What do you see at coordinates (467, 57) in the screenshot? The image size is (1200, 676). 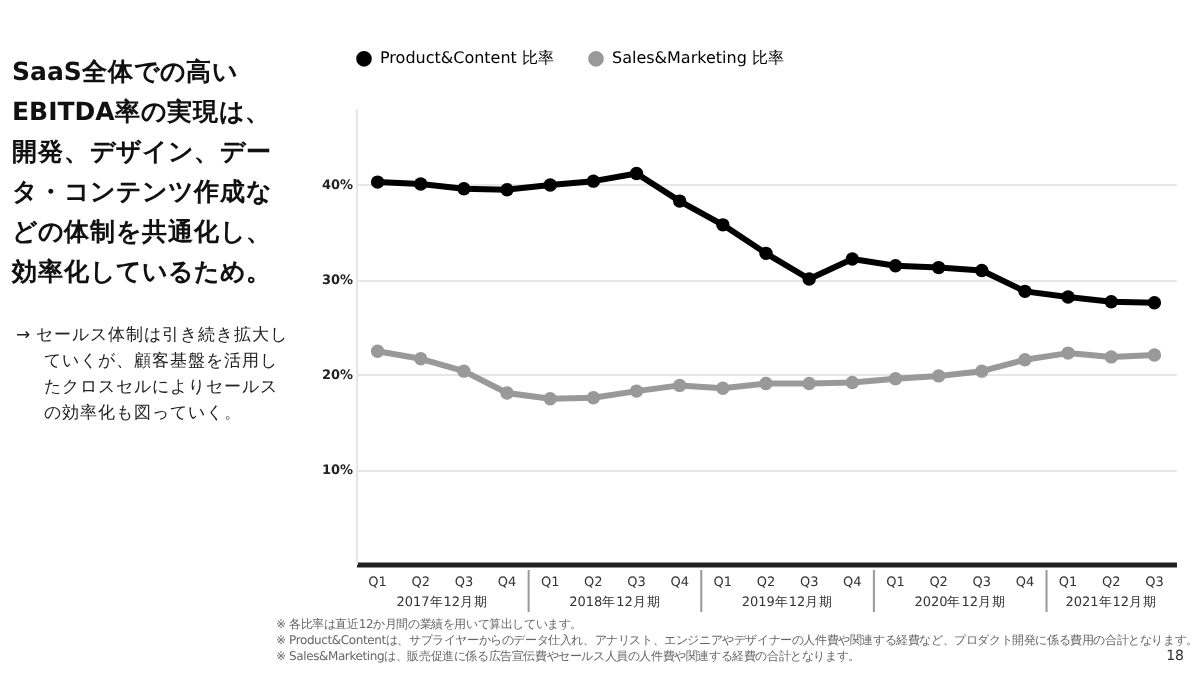 I see `legend-label: Product&Content 比率` at bounding box center [467, 57].